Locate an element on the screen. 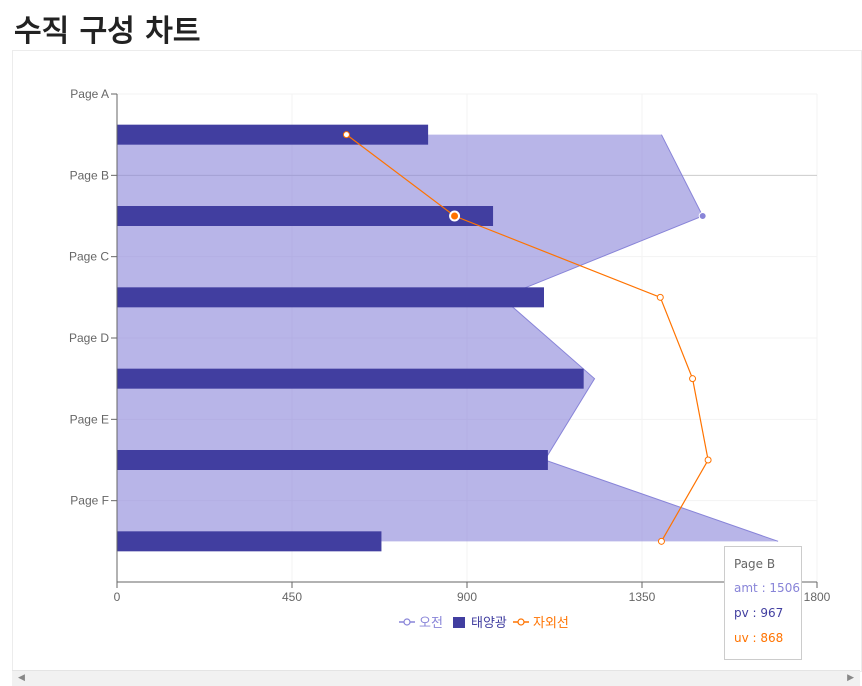 This screenshot has width=862, height=686. line-dot-page-d is located at coordinates (693, 379).